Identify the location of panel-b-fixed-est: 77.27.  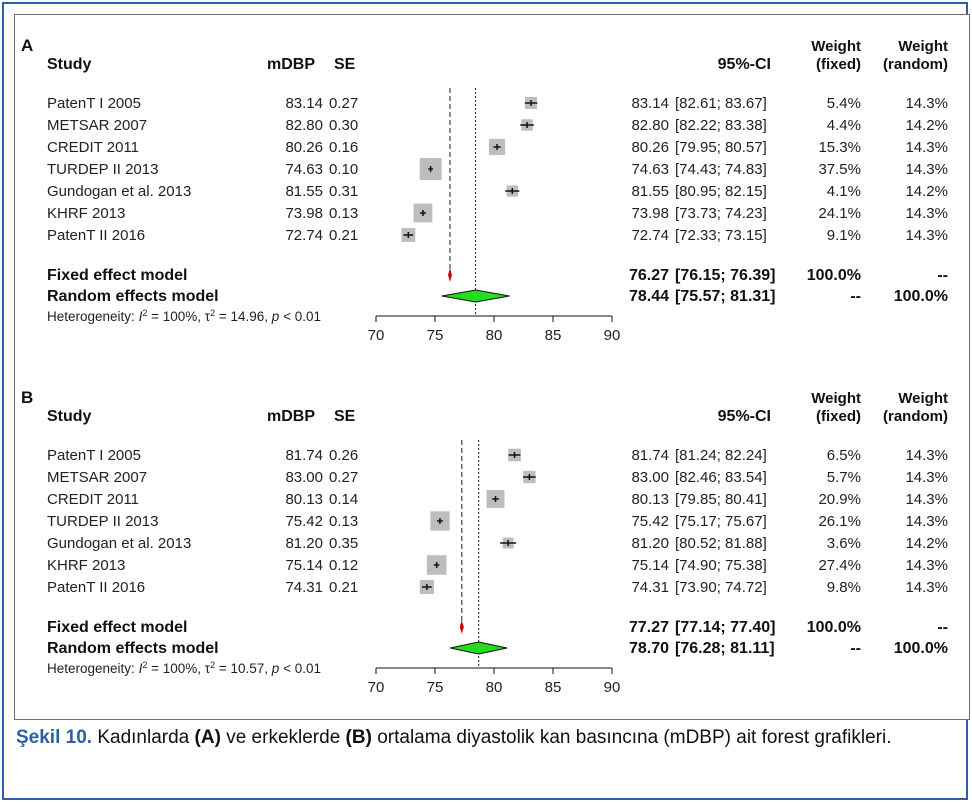
(649, 627).